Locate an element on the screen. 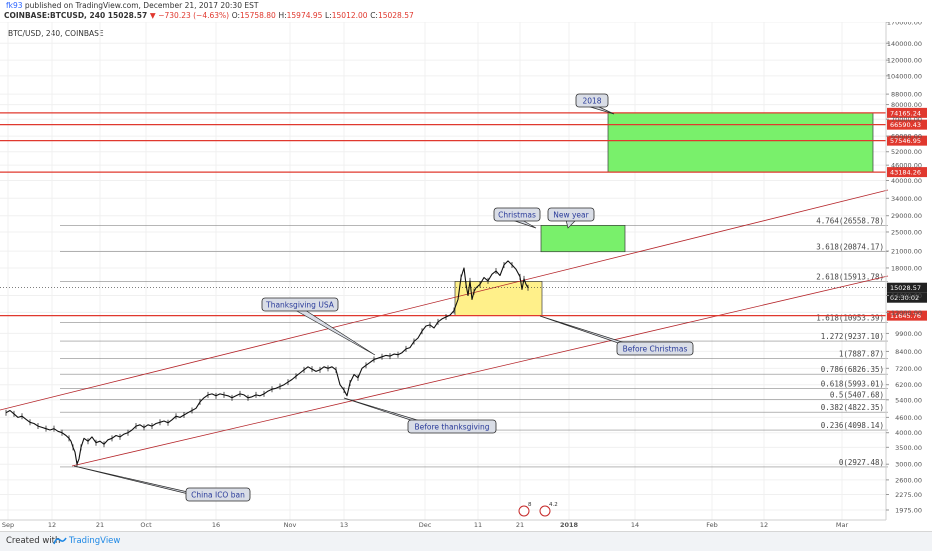  price-tick-label: 4600.00 is located at coordinates (908, 418).